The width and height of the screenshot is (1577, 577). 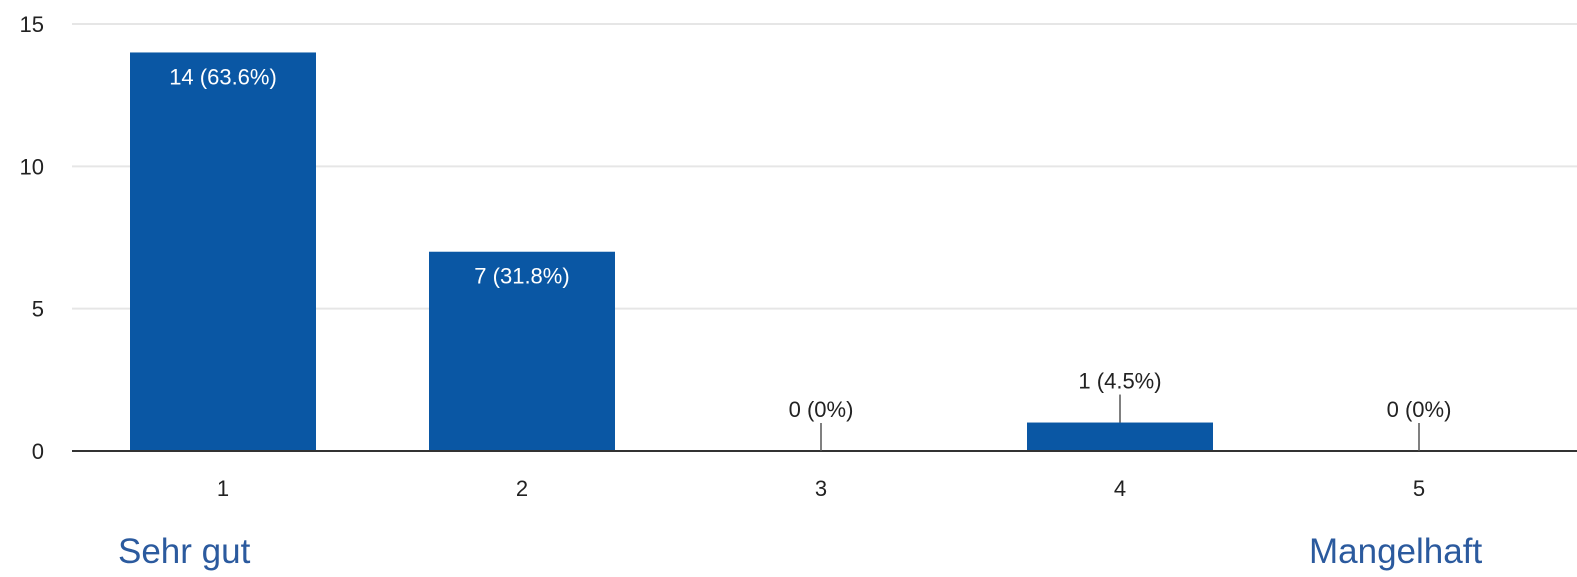 I want to click on y-tick-label: 5, so click(x=38, y=309).